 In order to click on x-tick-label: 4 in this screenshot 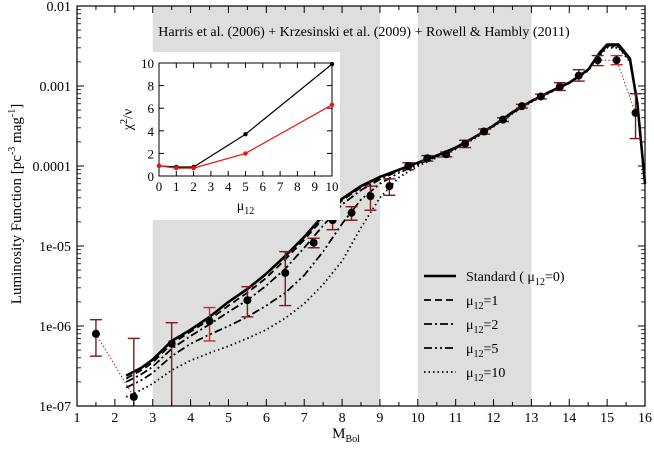, I will do `click(190, 418)`.